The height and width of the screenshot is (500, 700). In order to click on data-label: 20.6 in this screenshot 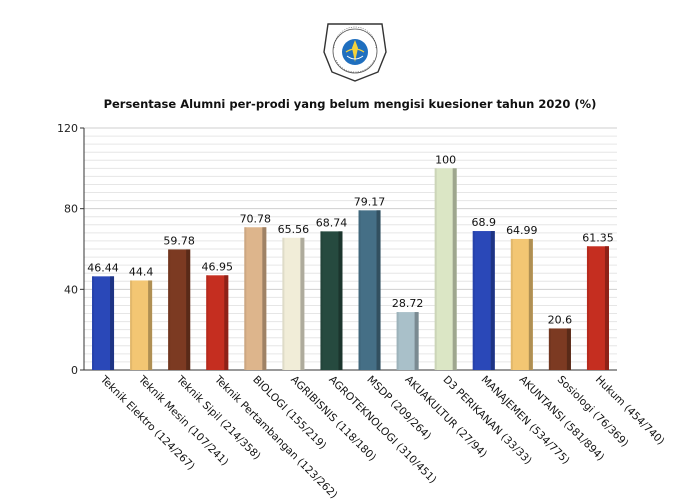, I will do `click(560, 319)`.